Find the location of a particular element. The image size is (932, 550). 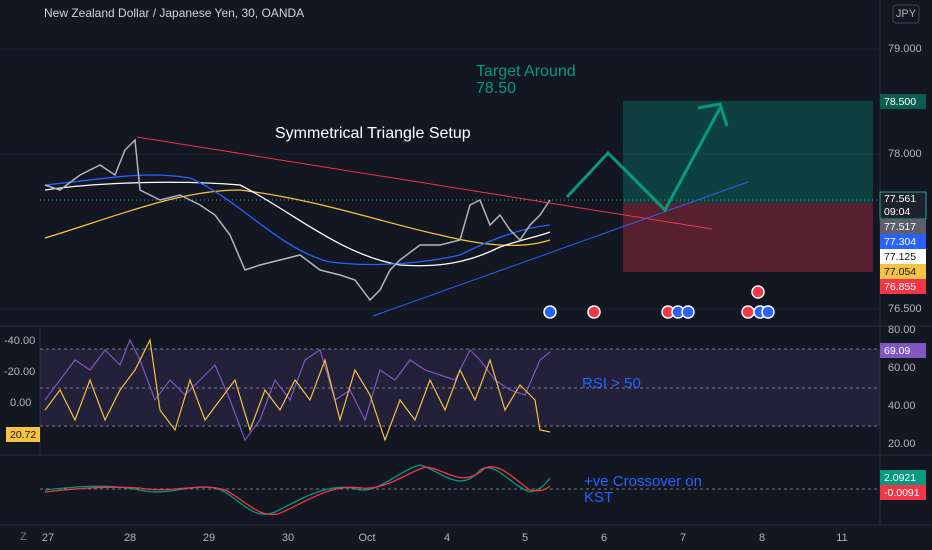

rsi-levels is located at coordinates (460, 387).